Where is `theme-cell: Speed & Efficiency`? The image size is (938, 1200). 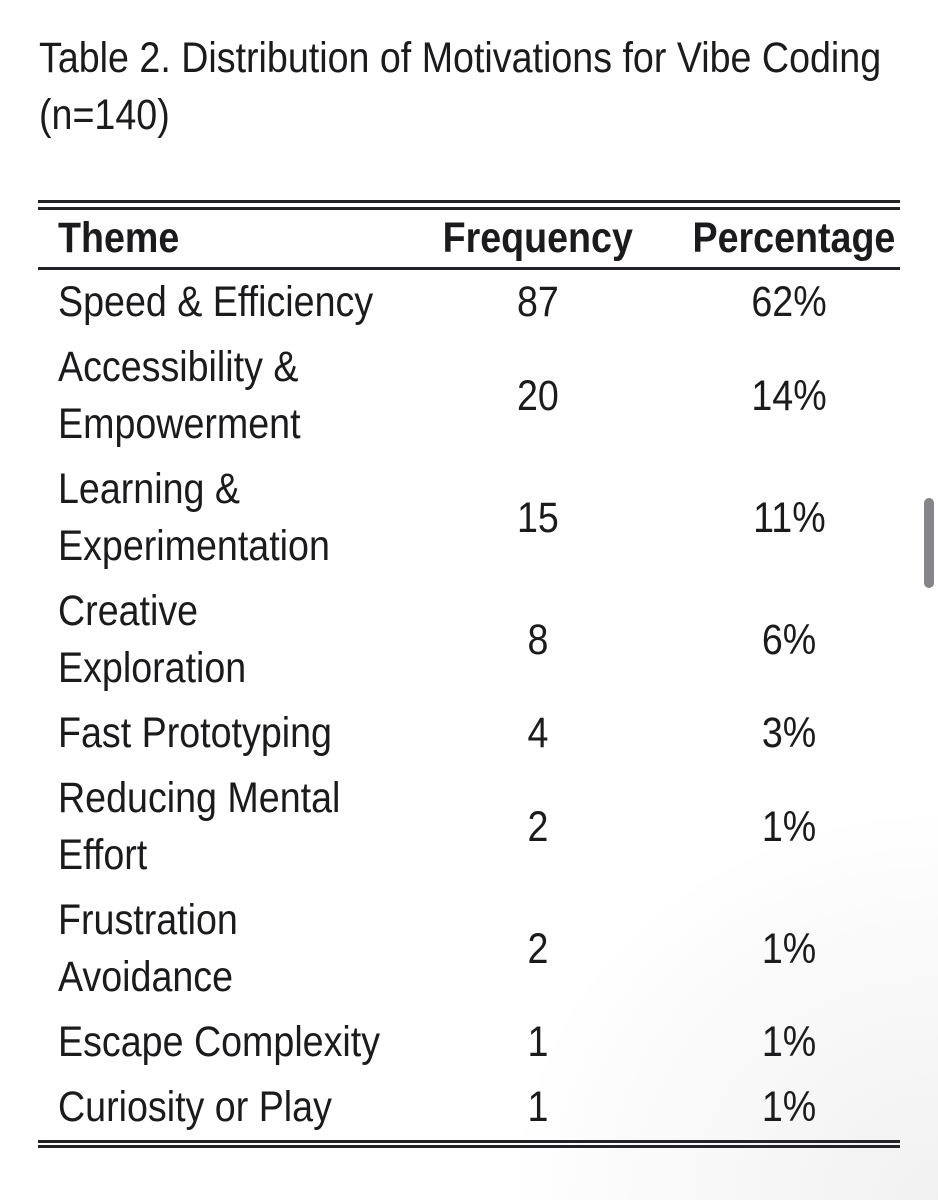
theme-cell: Speed & Efficiency is located at coordinates (216, 302).